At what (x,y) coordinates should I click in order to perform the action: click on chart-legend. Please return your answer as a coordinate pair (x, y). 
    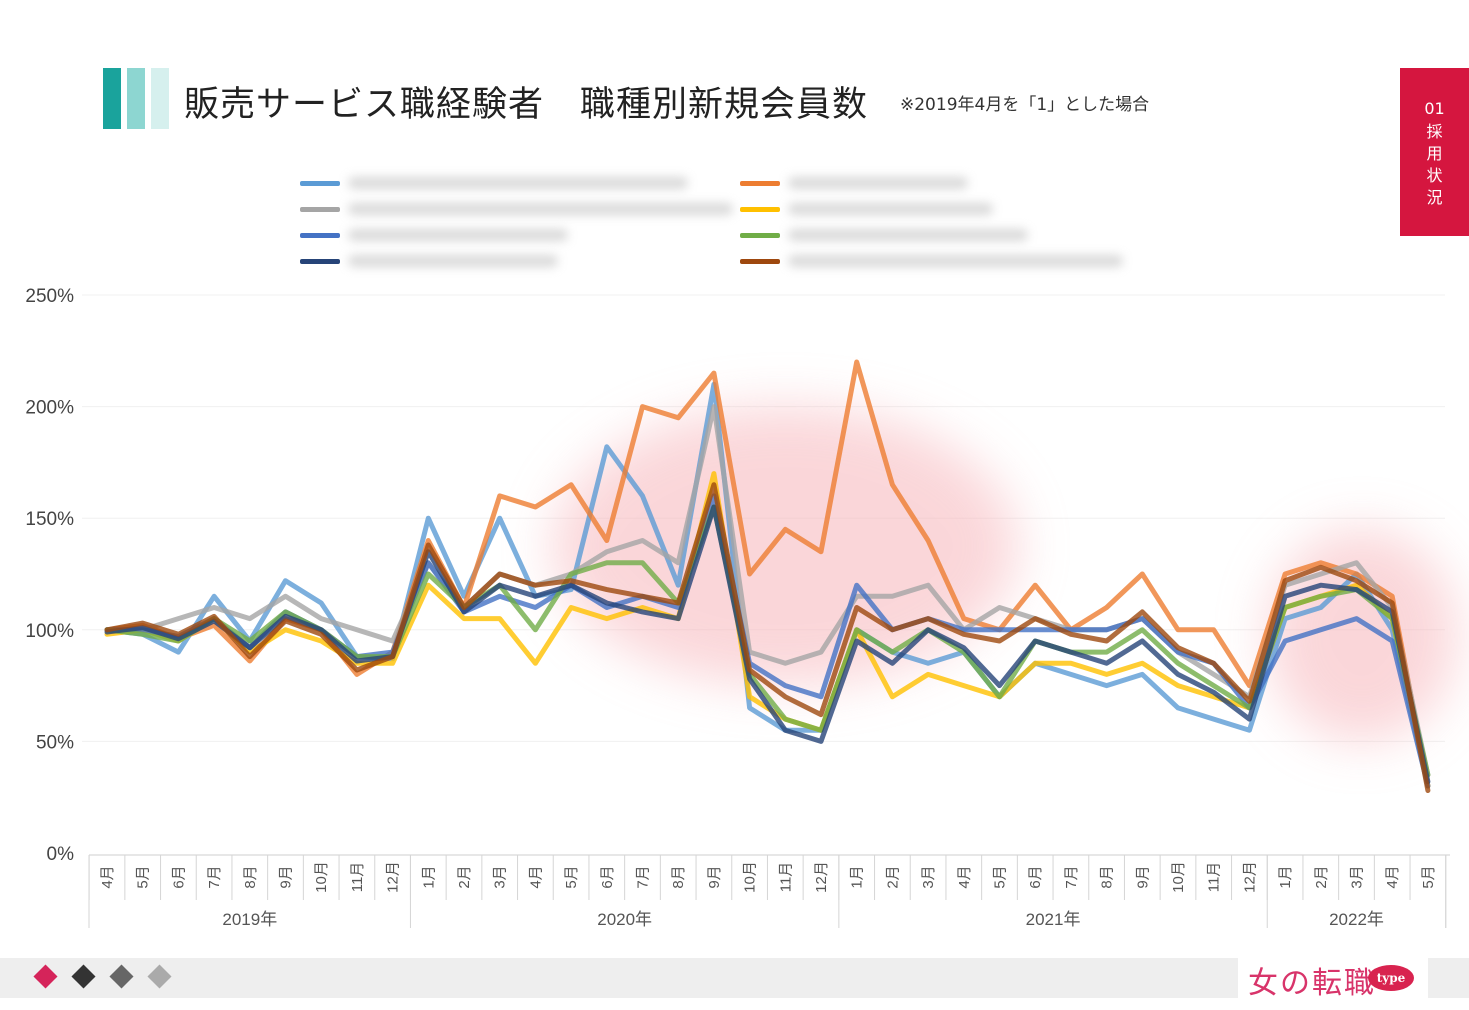
    Looking at the image, I should click on (715, 222).